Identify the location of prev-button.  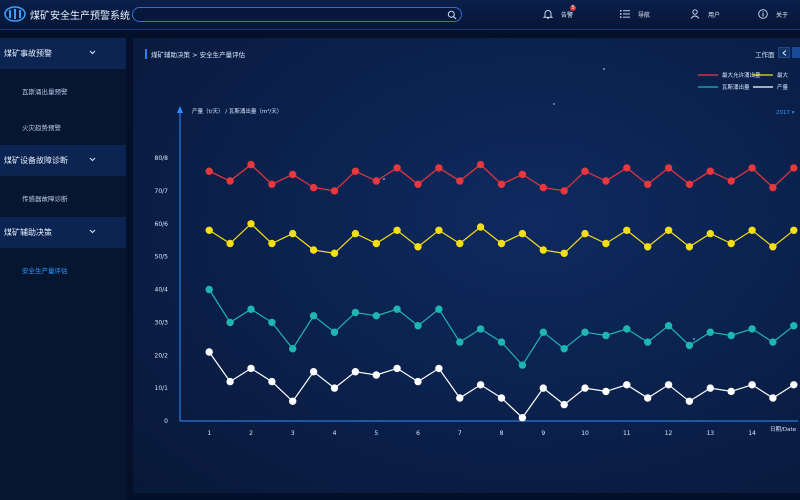
(784, 52).